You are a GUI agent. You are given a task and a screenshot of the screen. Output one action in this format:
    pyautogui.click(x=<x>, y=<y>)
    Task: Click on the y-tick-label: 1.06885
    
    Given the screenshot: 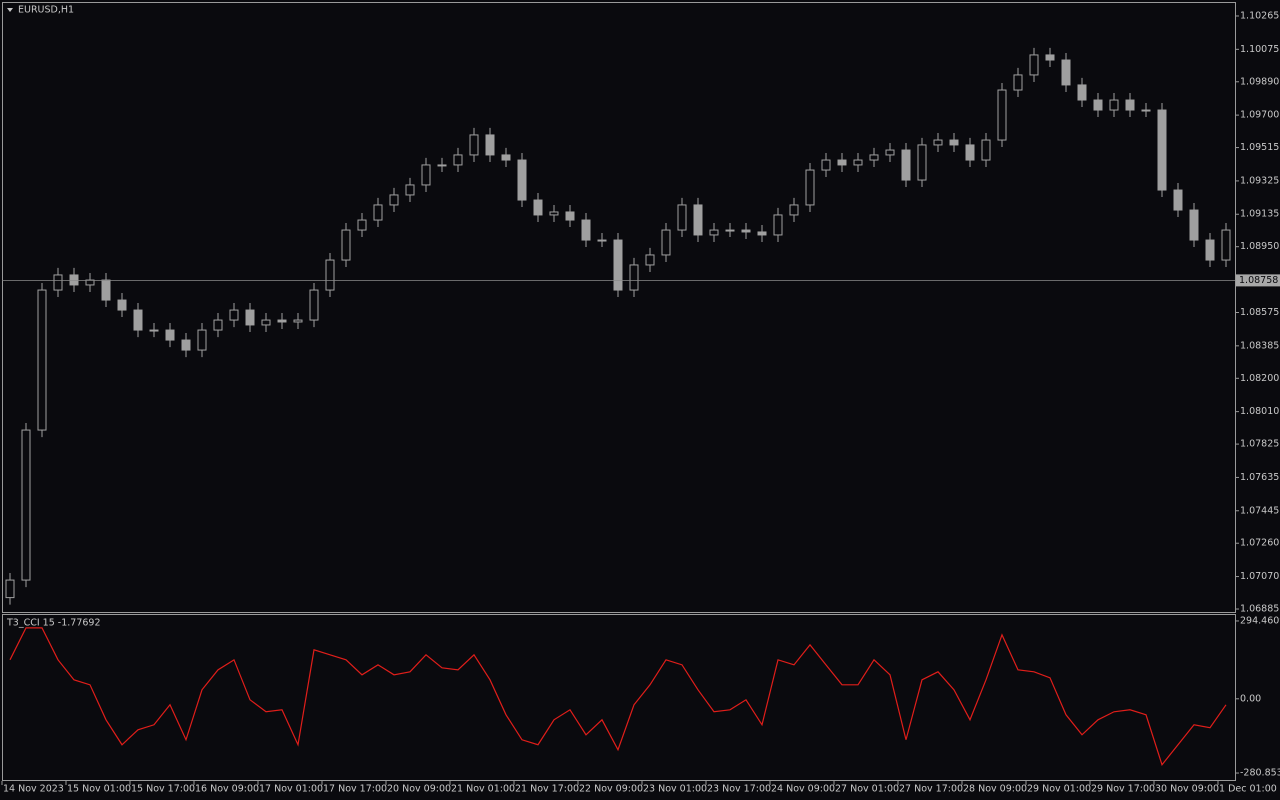 What is the action you would take?
    pyautogui.click(x=1259, y=609)
    